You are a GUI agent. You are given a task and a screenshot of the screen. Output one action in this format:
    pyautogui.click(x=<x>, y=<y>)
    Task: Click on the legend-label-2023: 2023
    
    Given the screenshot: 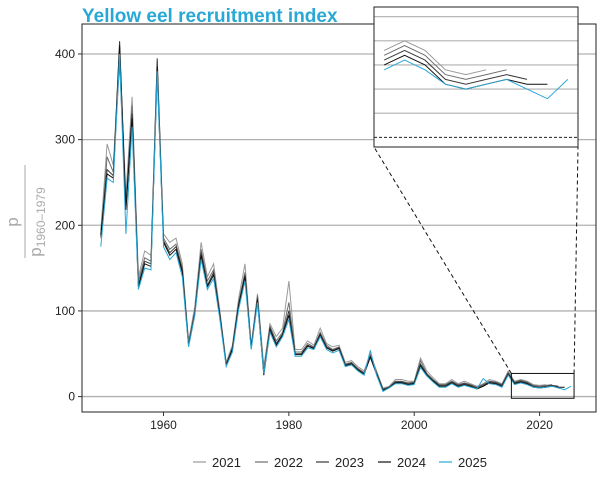 What is the action you would take?
    pyautogui.click(x=349, y=462)
    